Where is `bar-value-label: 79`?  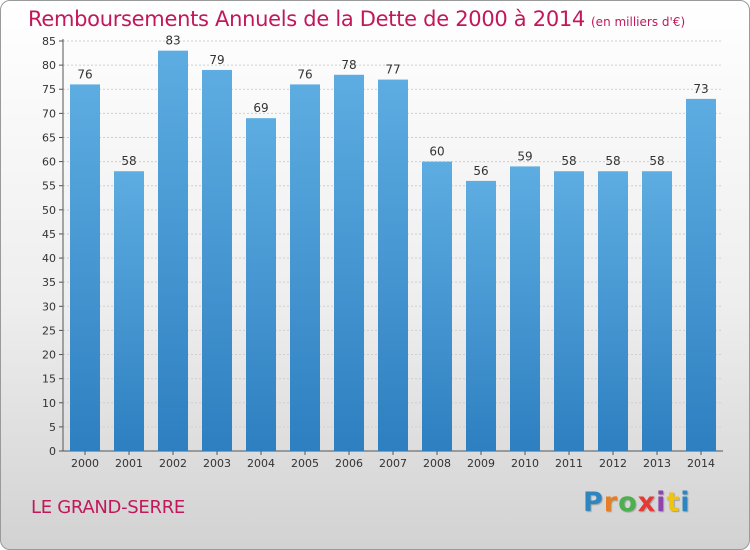 bar-value-label: 79 is located at coordinates (216, 60).